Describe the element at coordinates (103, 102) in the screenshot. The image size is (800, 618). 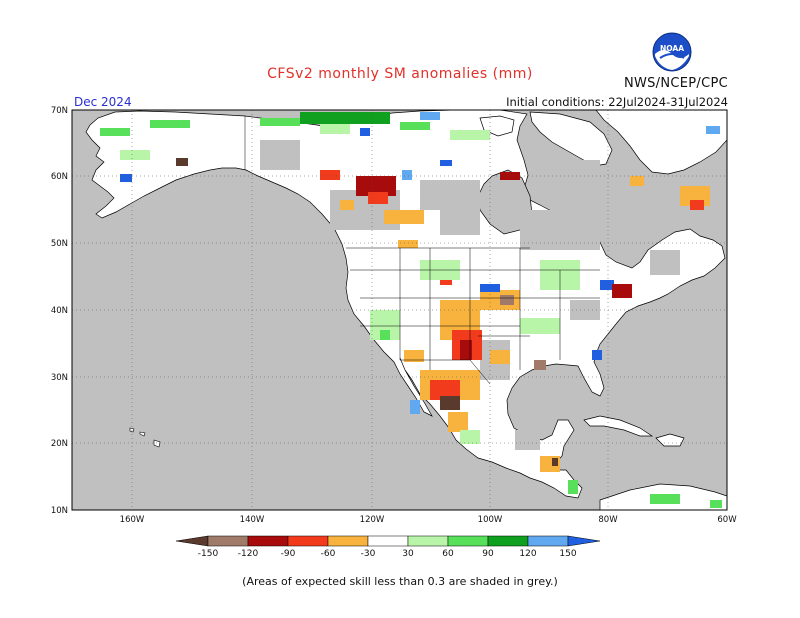
I see `forecast-month: Dec 2024` at that location.